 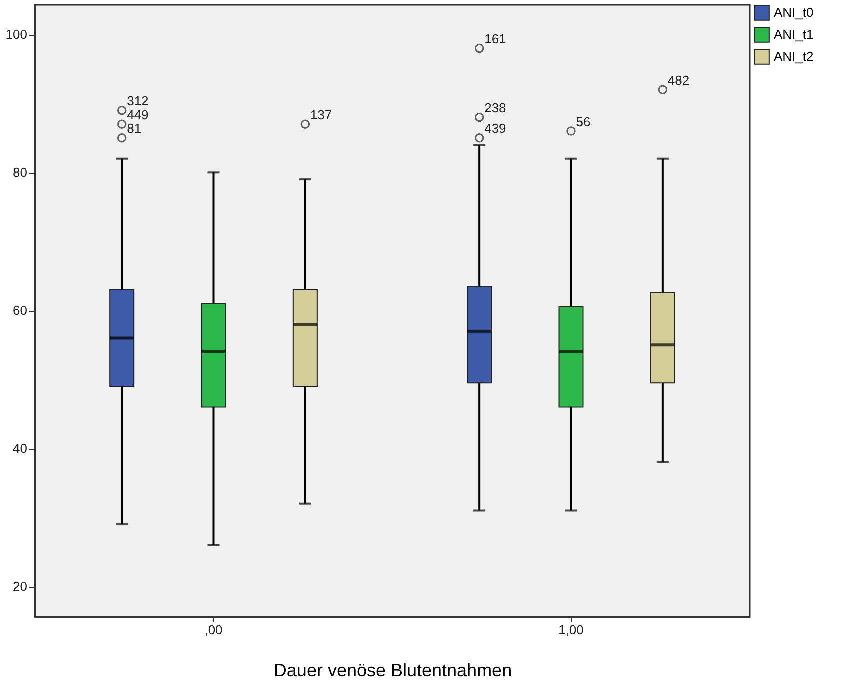 I want to click on annotation: 238, so click(x=495, y=108).